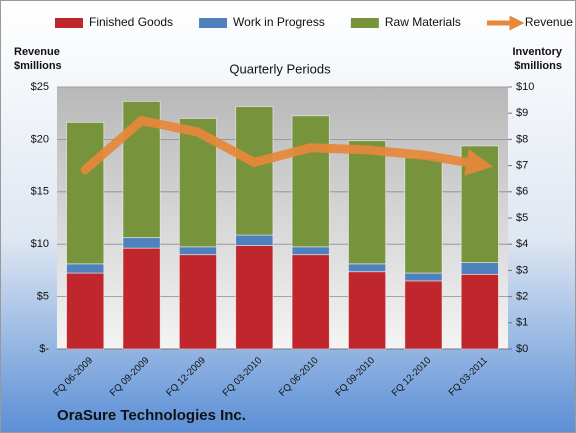 This screenshot has width=576, height=433. I want to click on y-tick-label: $-, so click(44, 349).